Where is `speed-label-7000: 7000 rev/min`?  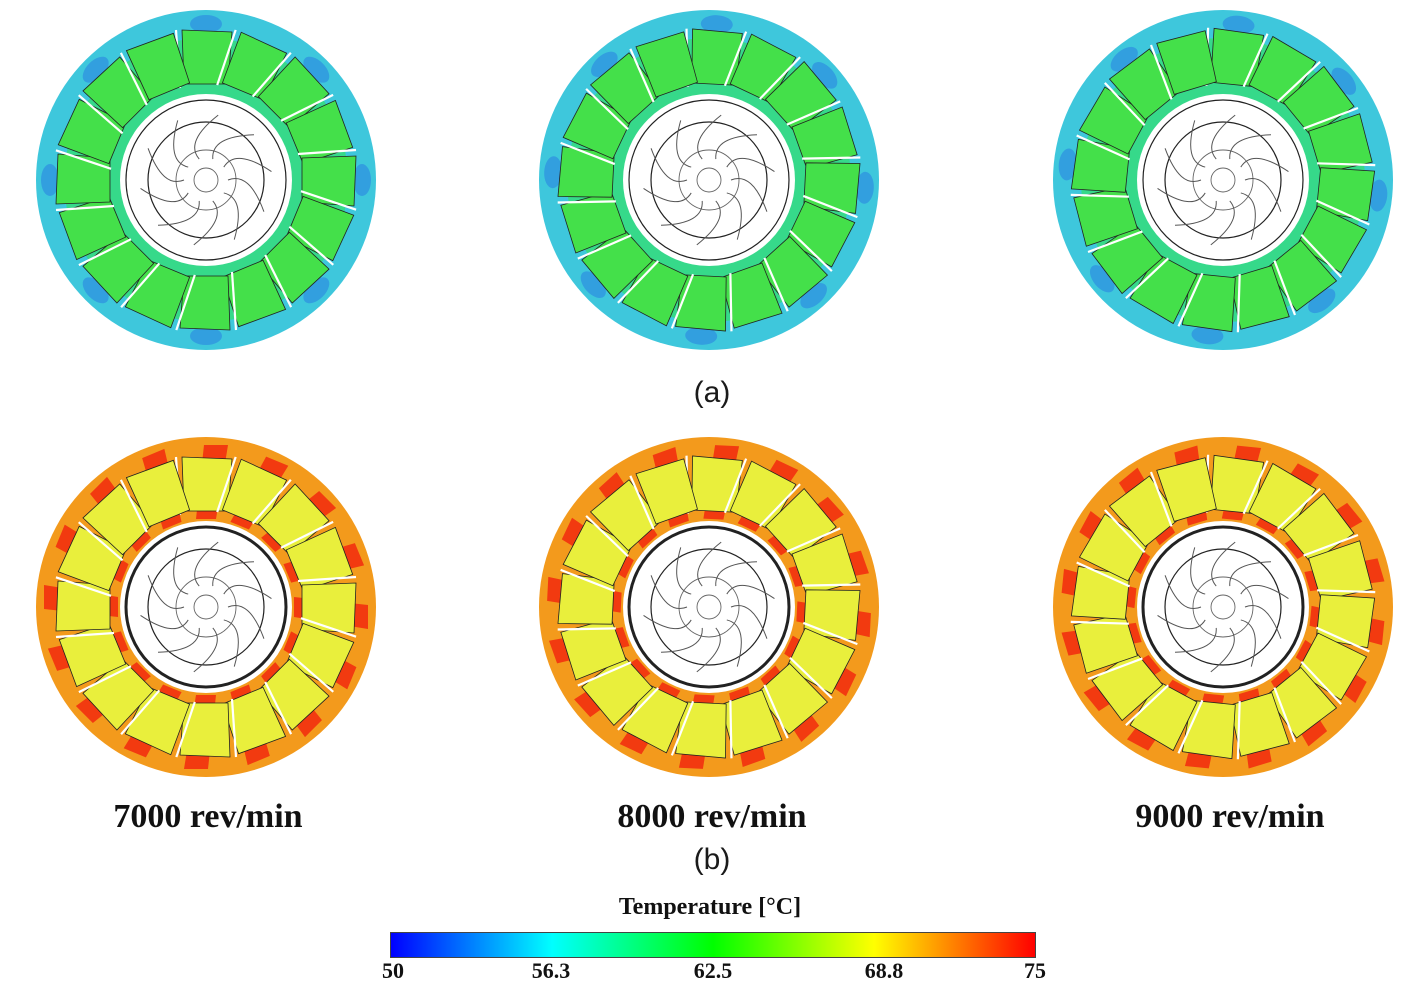
speed-label-7000: 7000 rev/min is located at coordinates (208, 816).